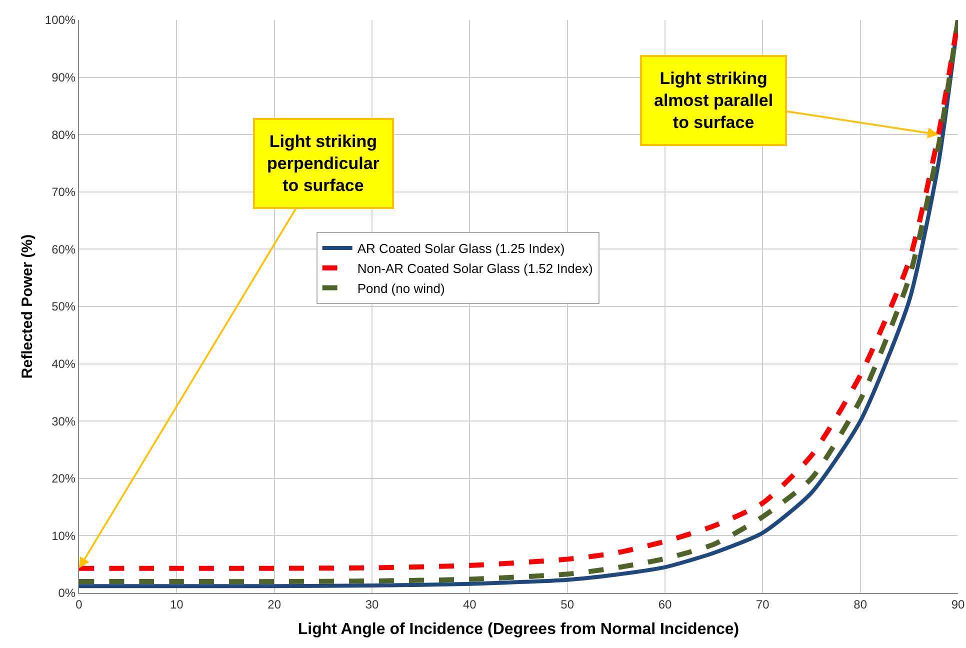 This screenshot has height=648, width=966. Describe the element at coordinates (714, 100) in the screenshot. I see `annotation: Light striking almost parallel to surface` at that location.